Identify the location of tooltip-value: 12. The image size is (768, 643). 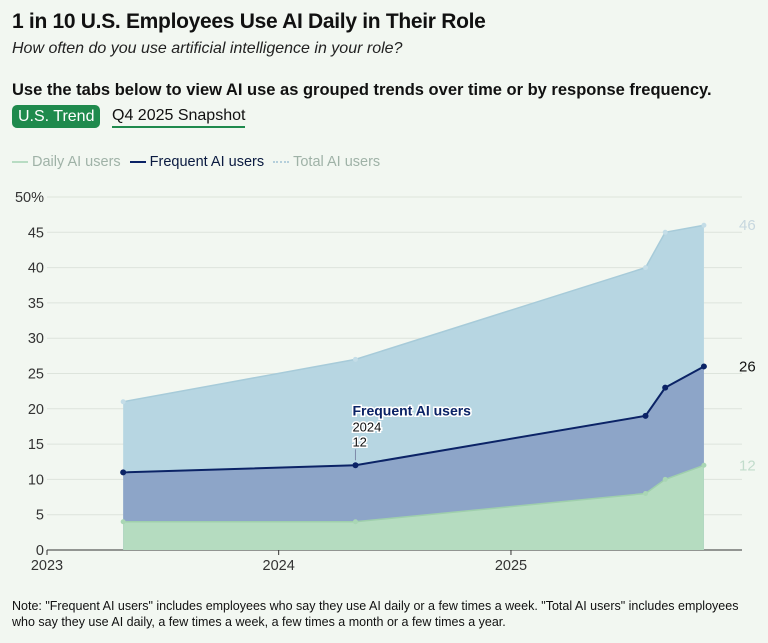
(359, 441).